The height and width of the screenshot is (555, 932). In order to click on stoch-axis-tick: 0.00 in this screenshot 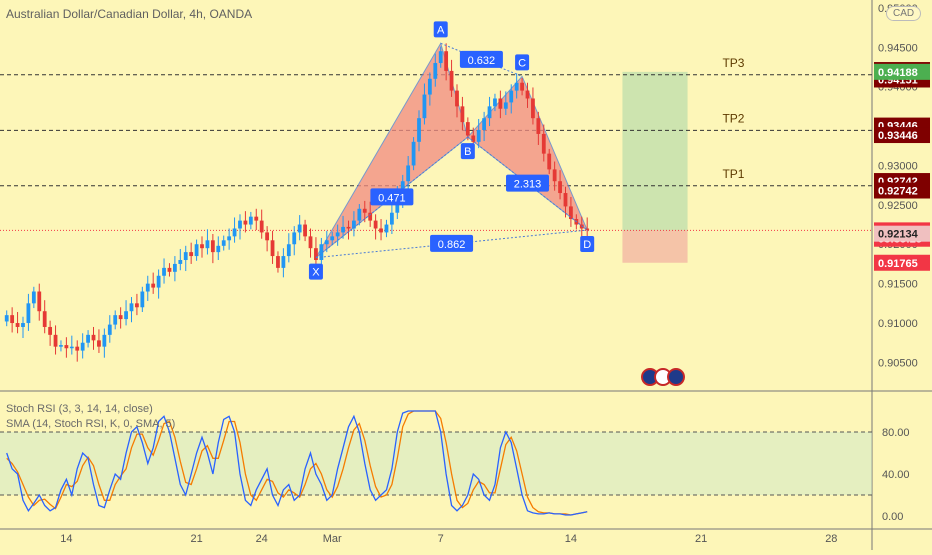, I will do `click(892, 517)`.